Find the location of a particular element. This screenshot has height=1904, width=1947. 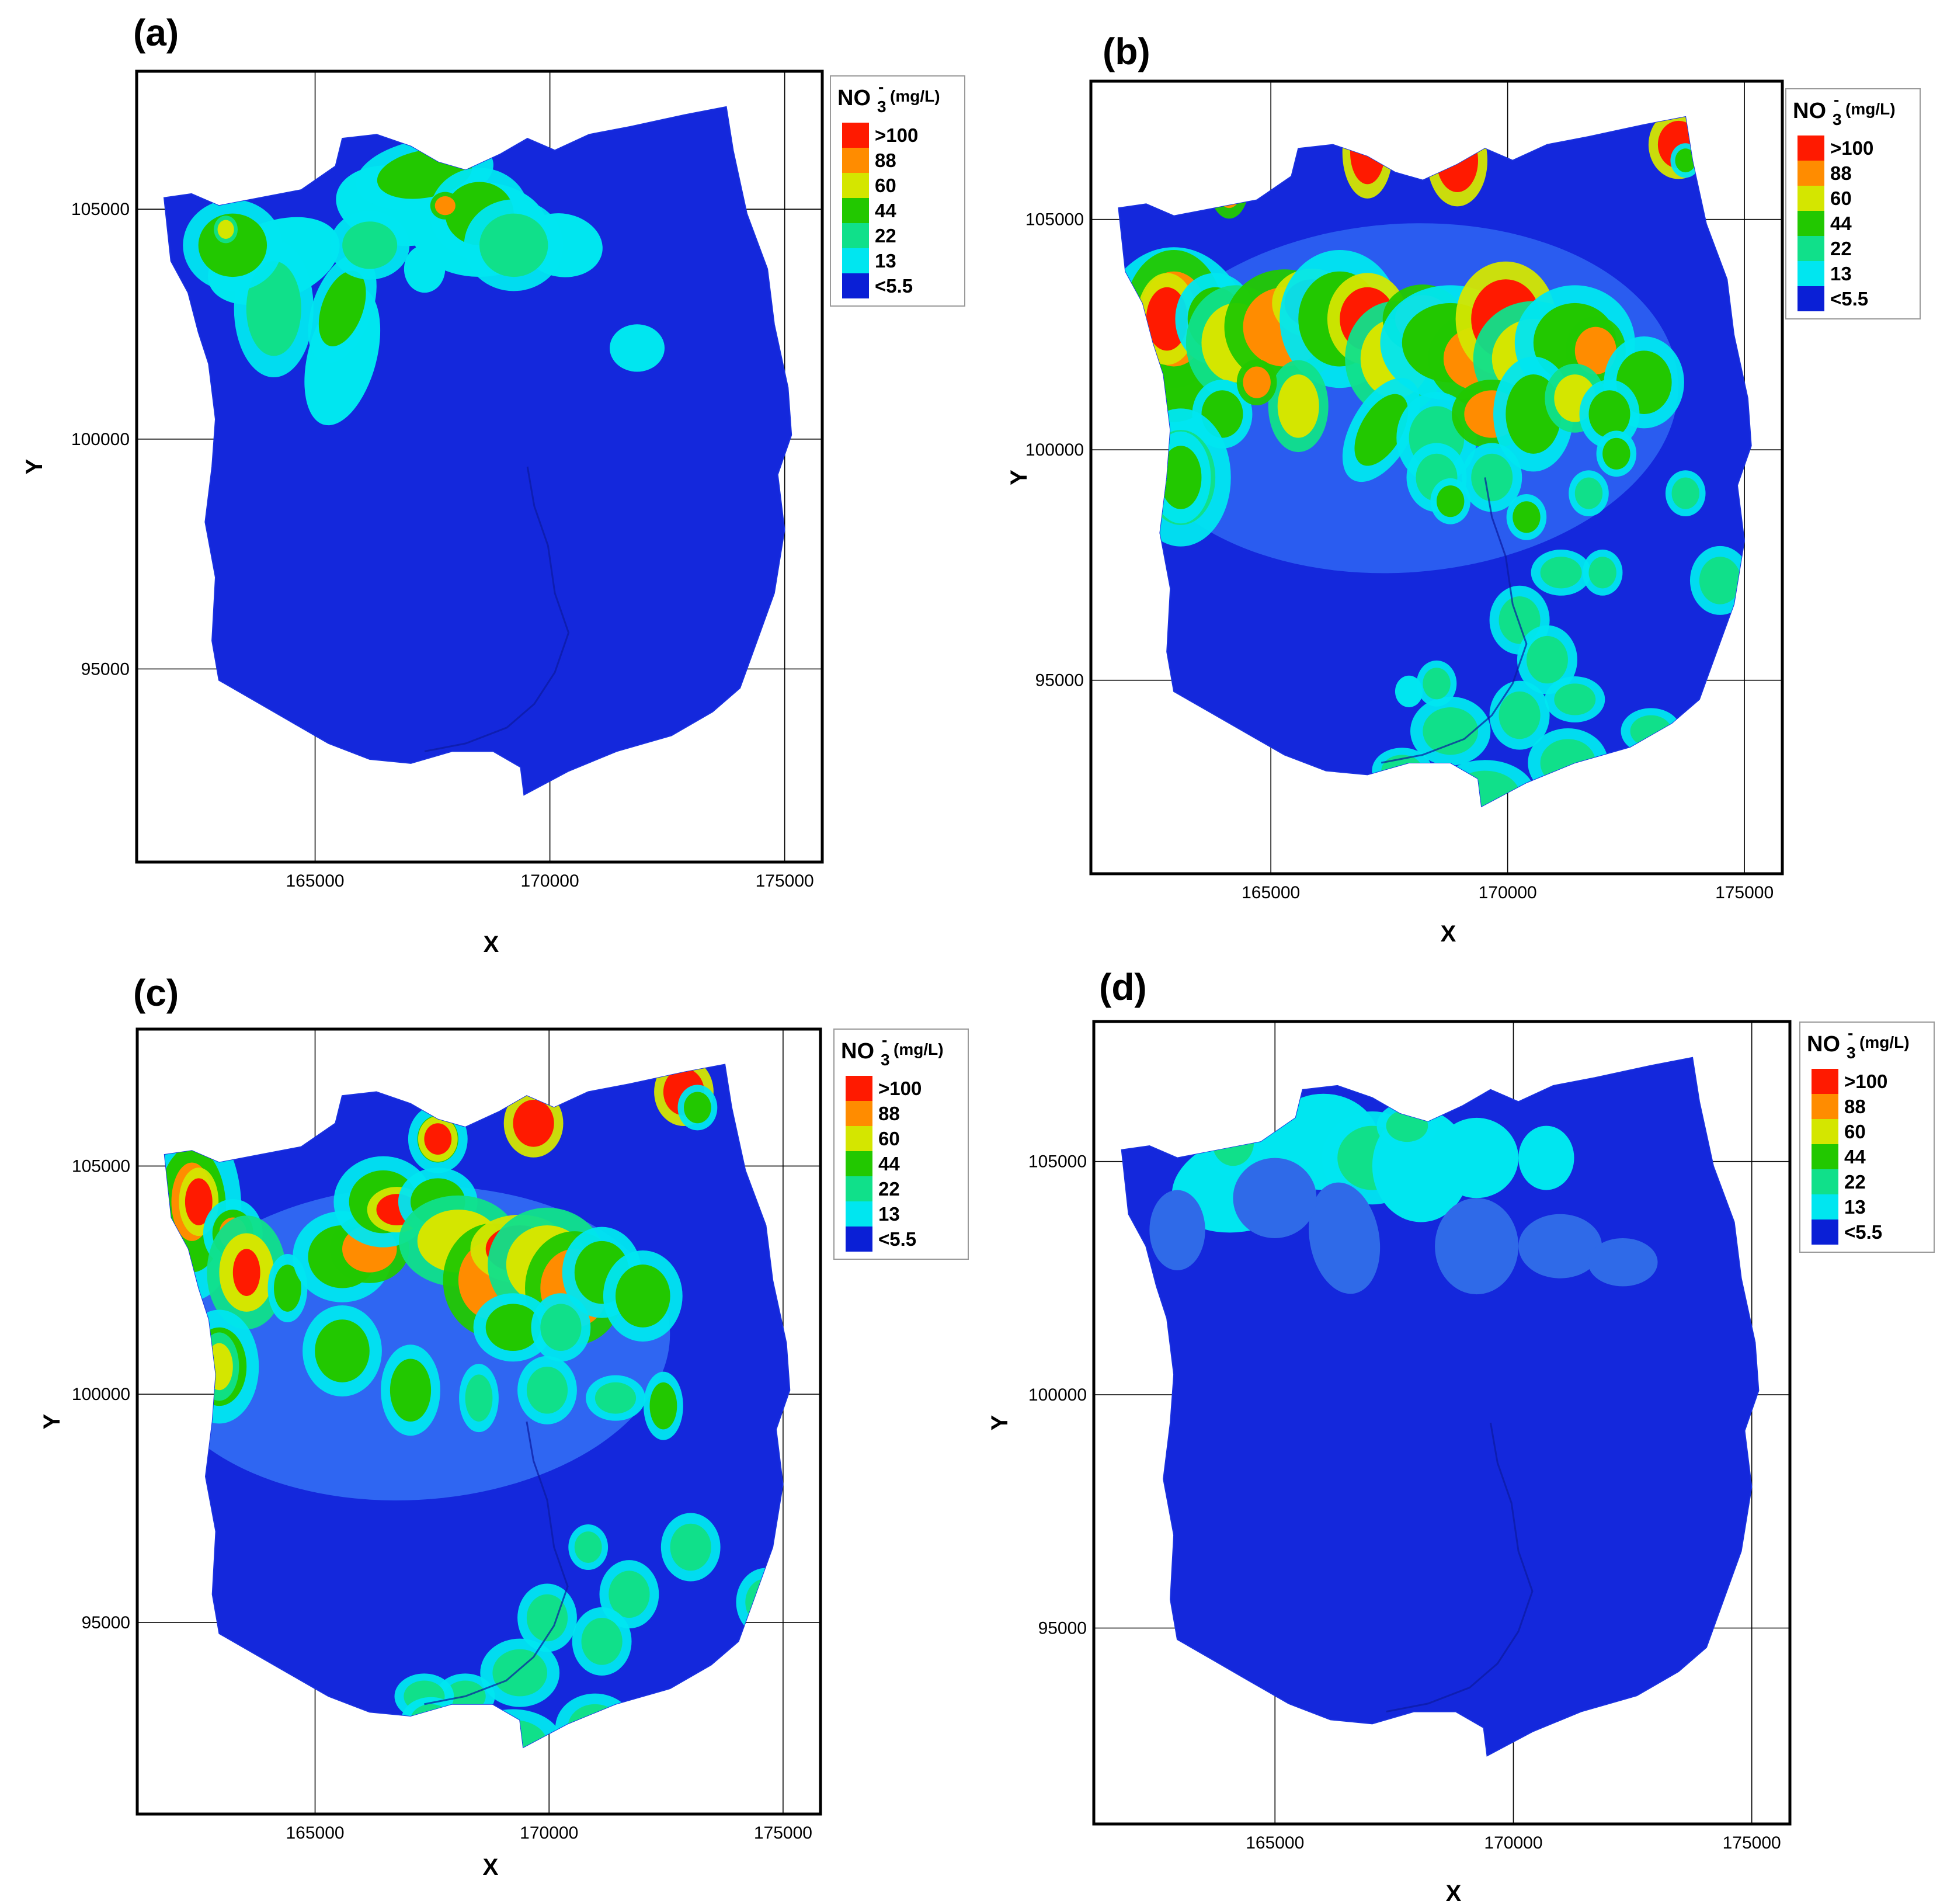

x-tick-label: 165000 is located at coordinates (315, 1833).